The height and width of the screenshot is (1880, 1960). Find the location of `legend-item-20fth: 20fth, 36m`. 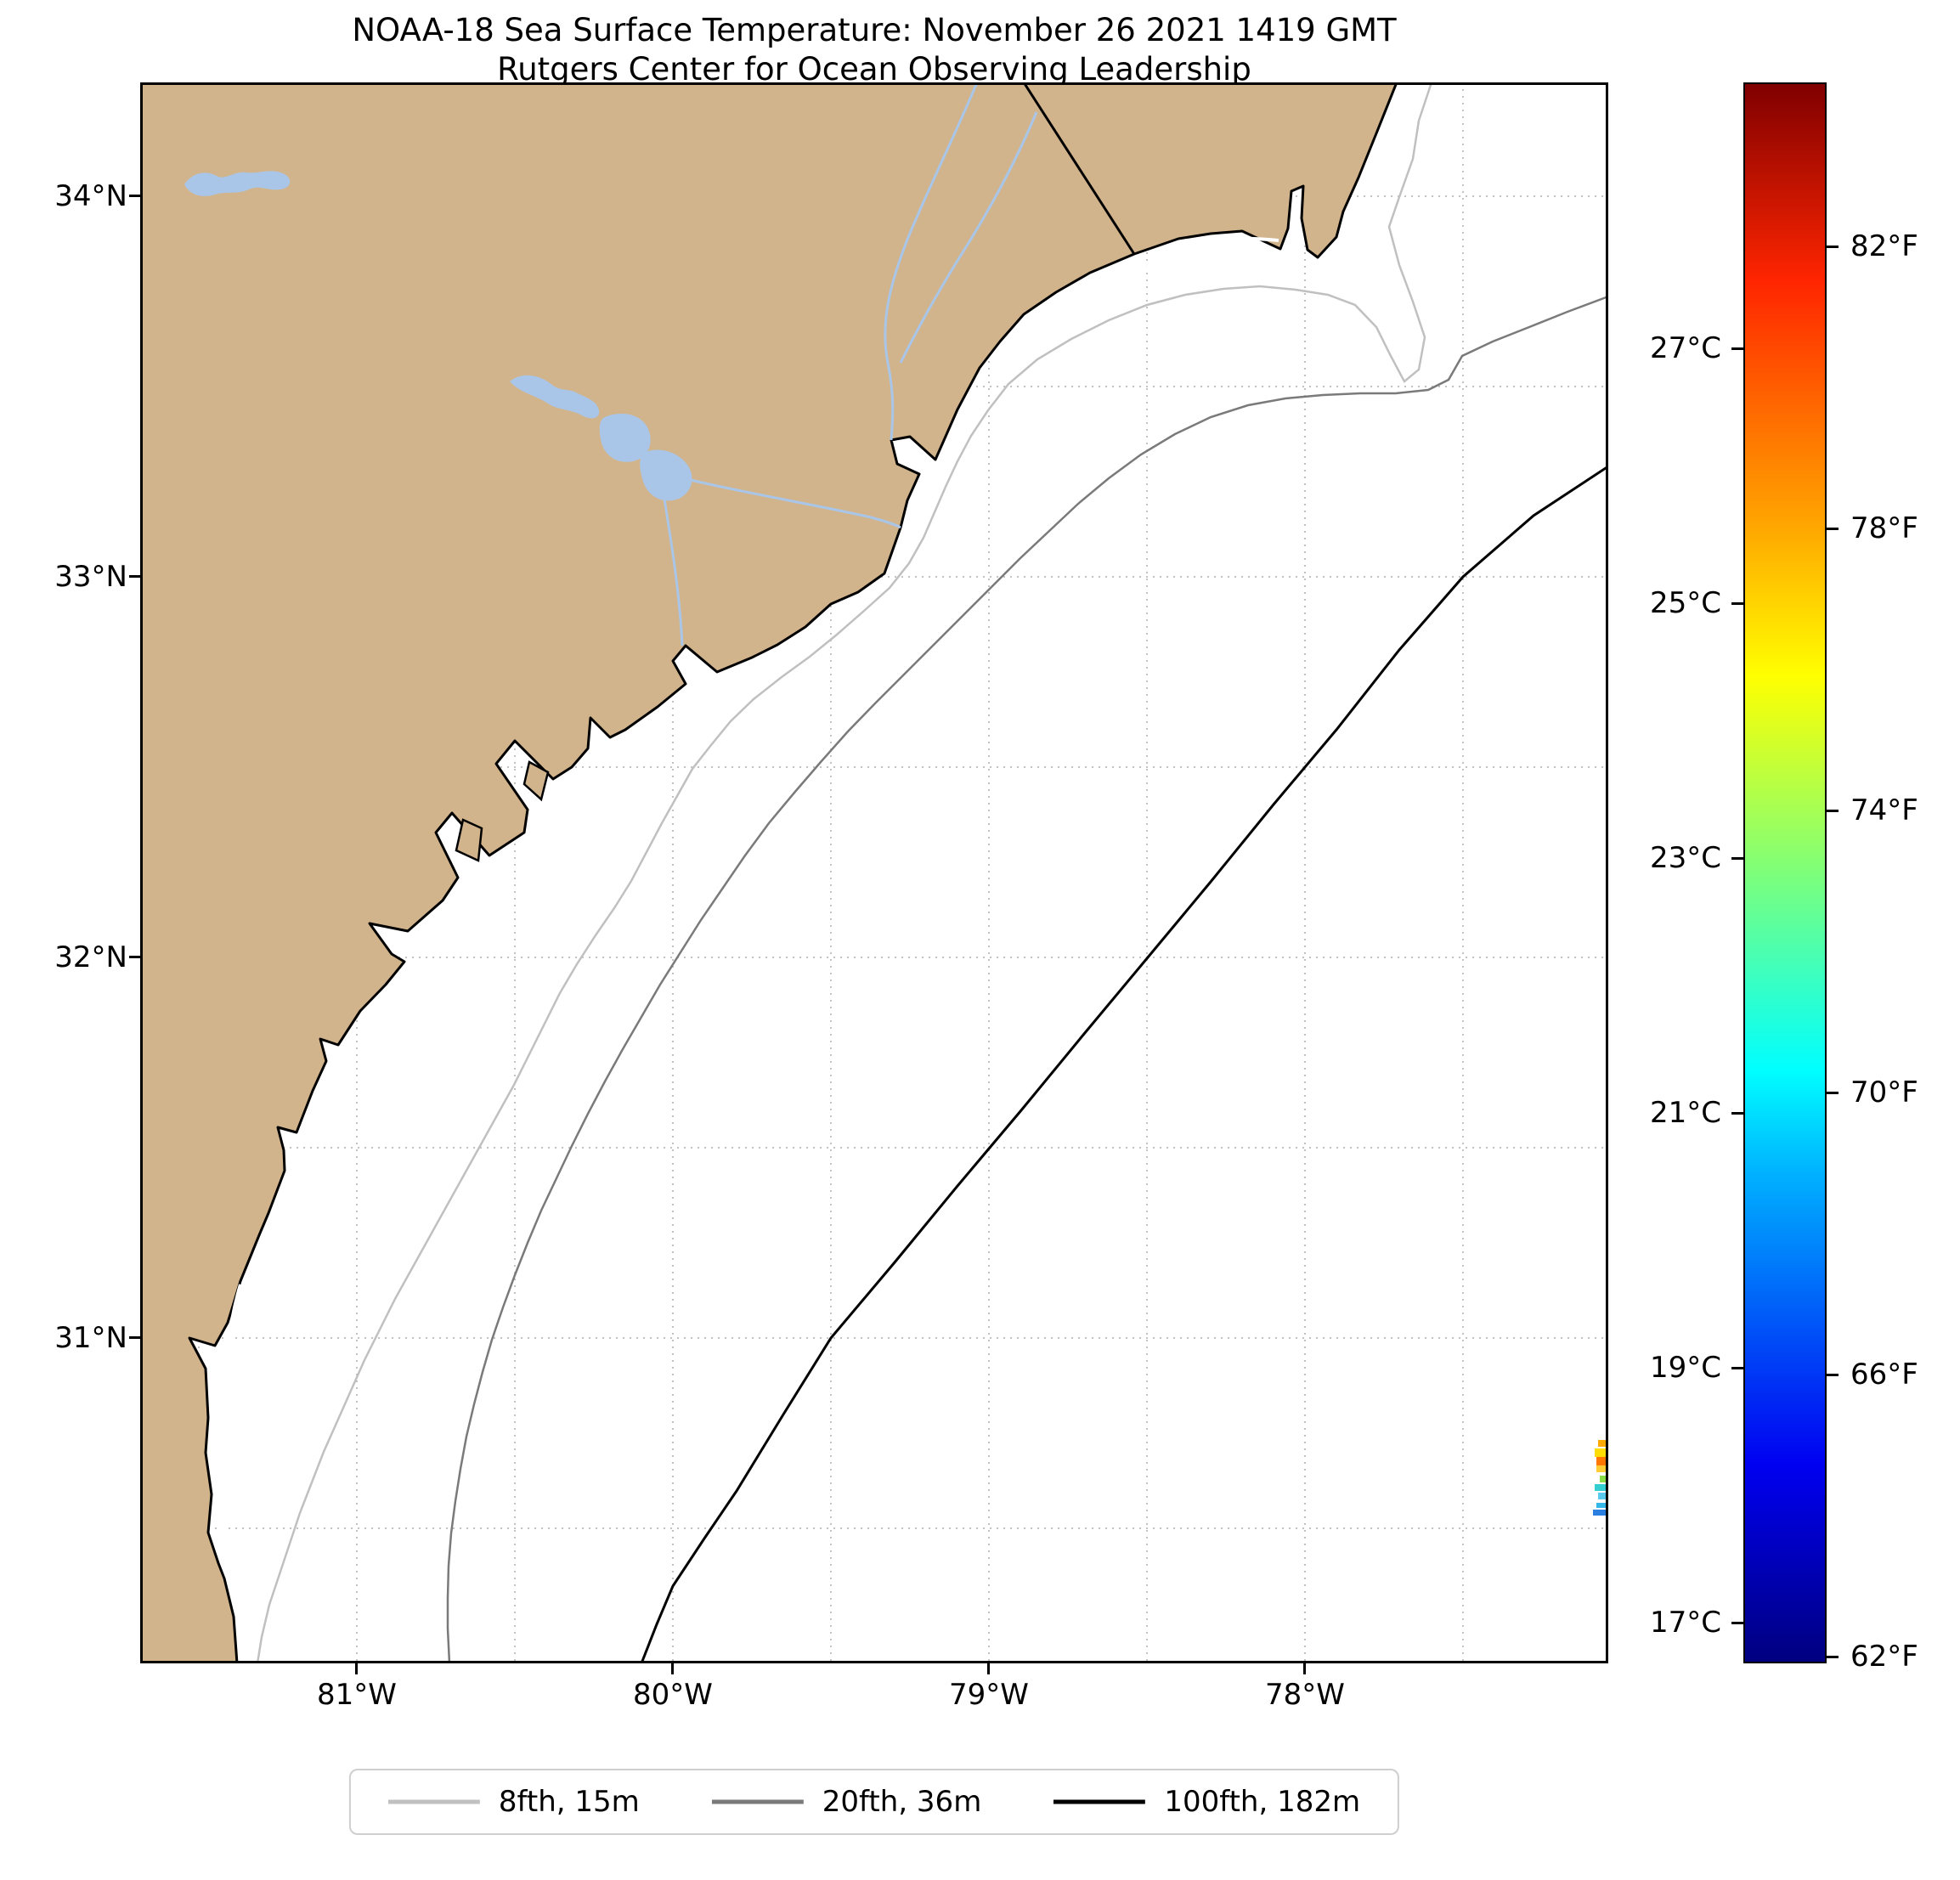

legend-item-20fth: 20fth, 36m is located at coordinates (847, 1802).